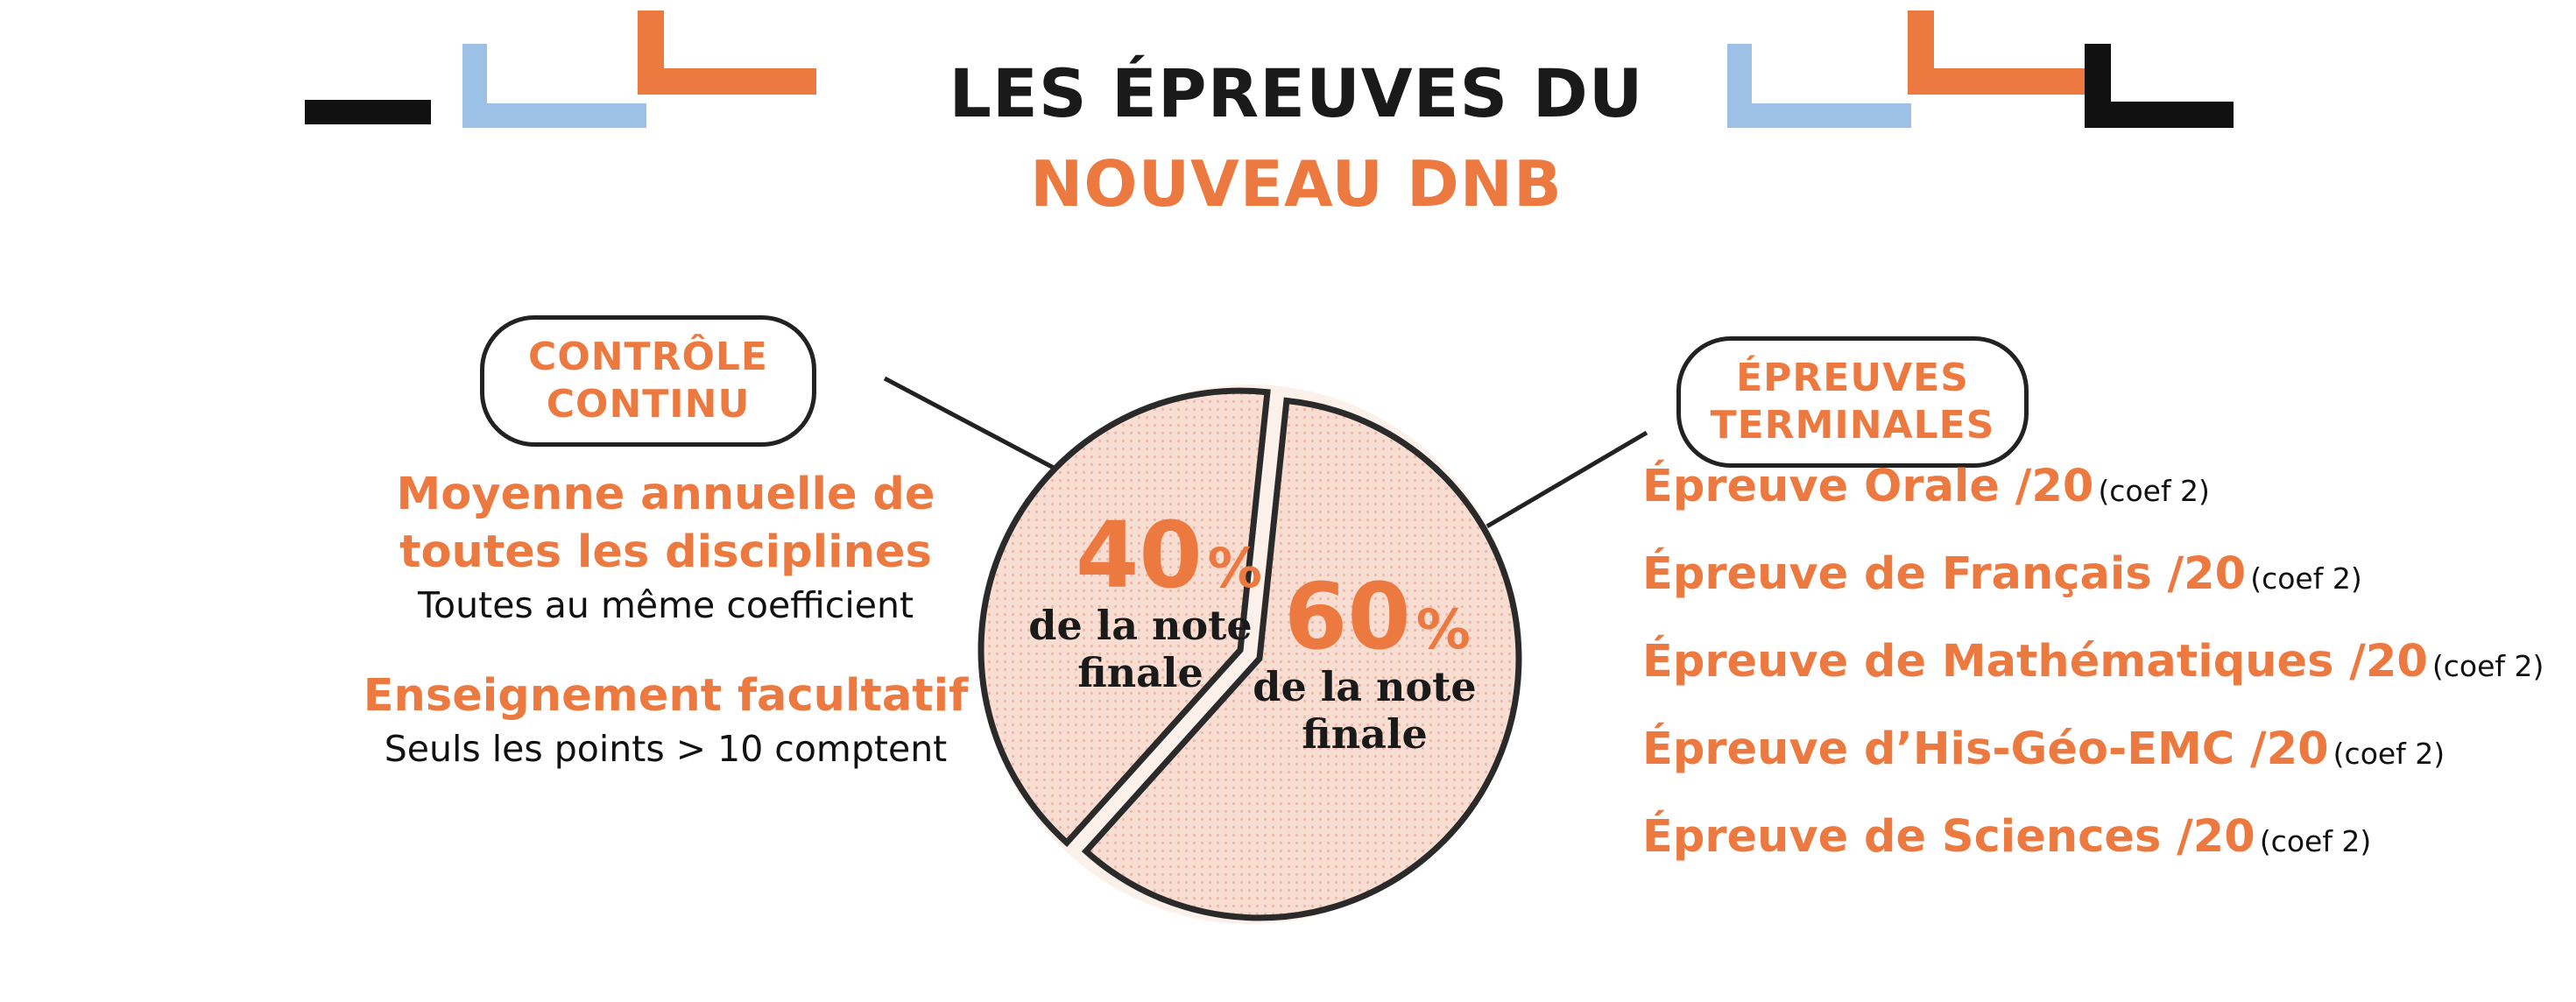  I want to click on epreuve-item: Épreuve de Mathématiques /20 (coef 2), so click(2093, 662).